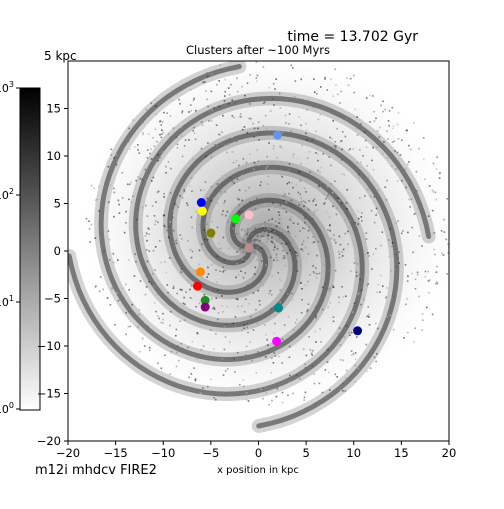 The image size is (504, 509). What do you see at coordinates (60, 56) in the screenshot?
I see `scale-label: 5 kpc` at bounding box center [60, 56].